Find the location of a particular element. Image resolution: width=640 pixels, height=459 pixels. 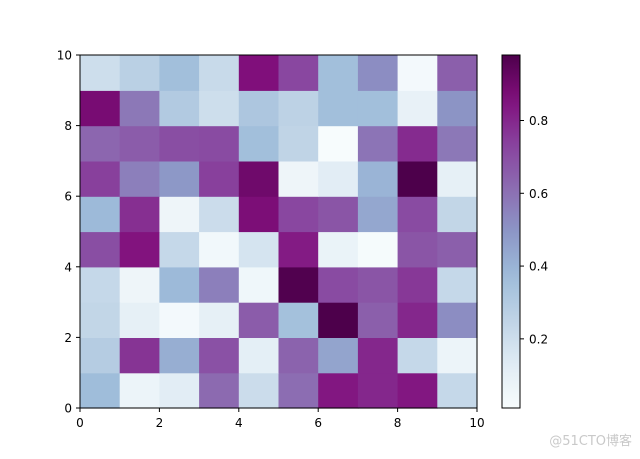

y-tick-label: 6 is located at coordinates (68, 197).